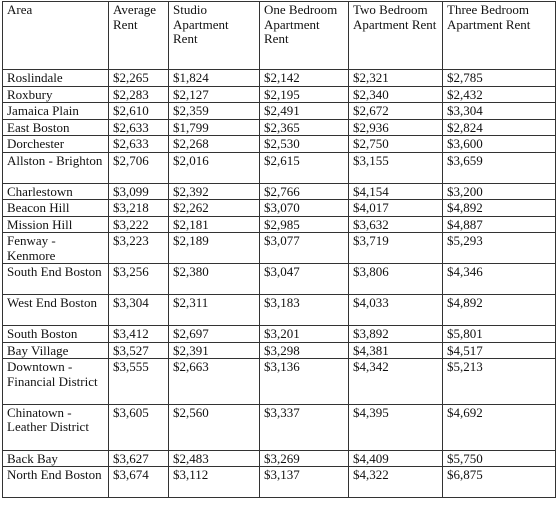 The height and width of the screenshot is (525, 556). I want to click on cell-studio-rent: $2,181, so click(214, 224).